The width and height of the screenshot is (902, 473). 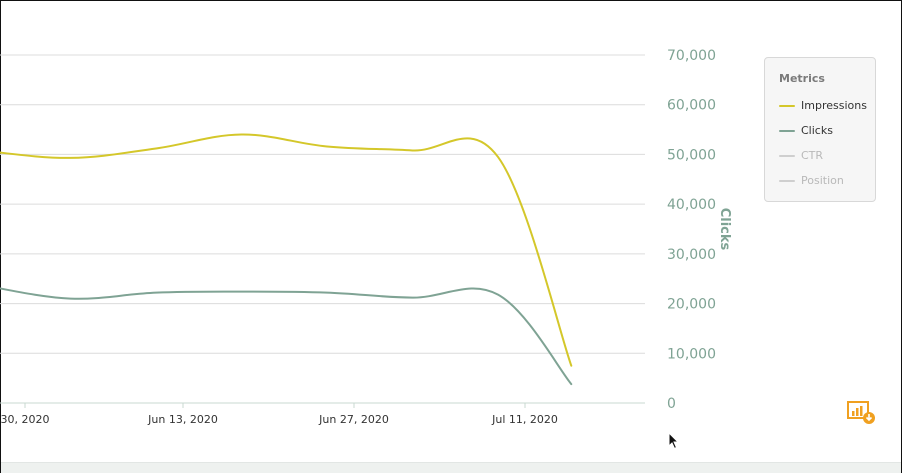 I want to click on panel-footer, so click(x=451, y=467).